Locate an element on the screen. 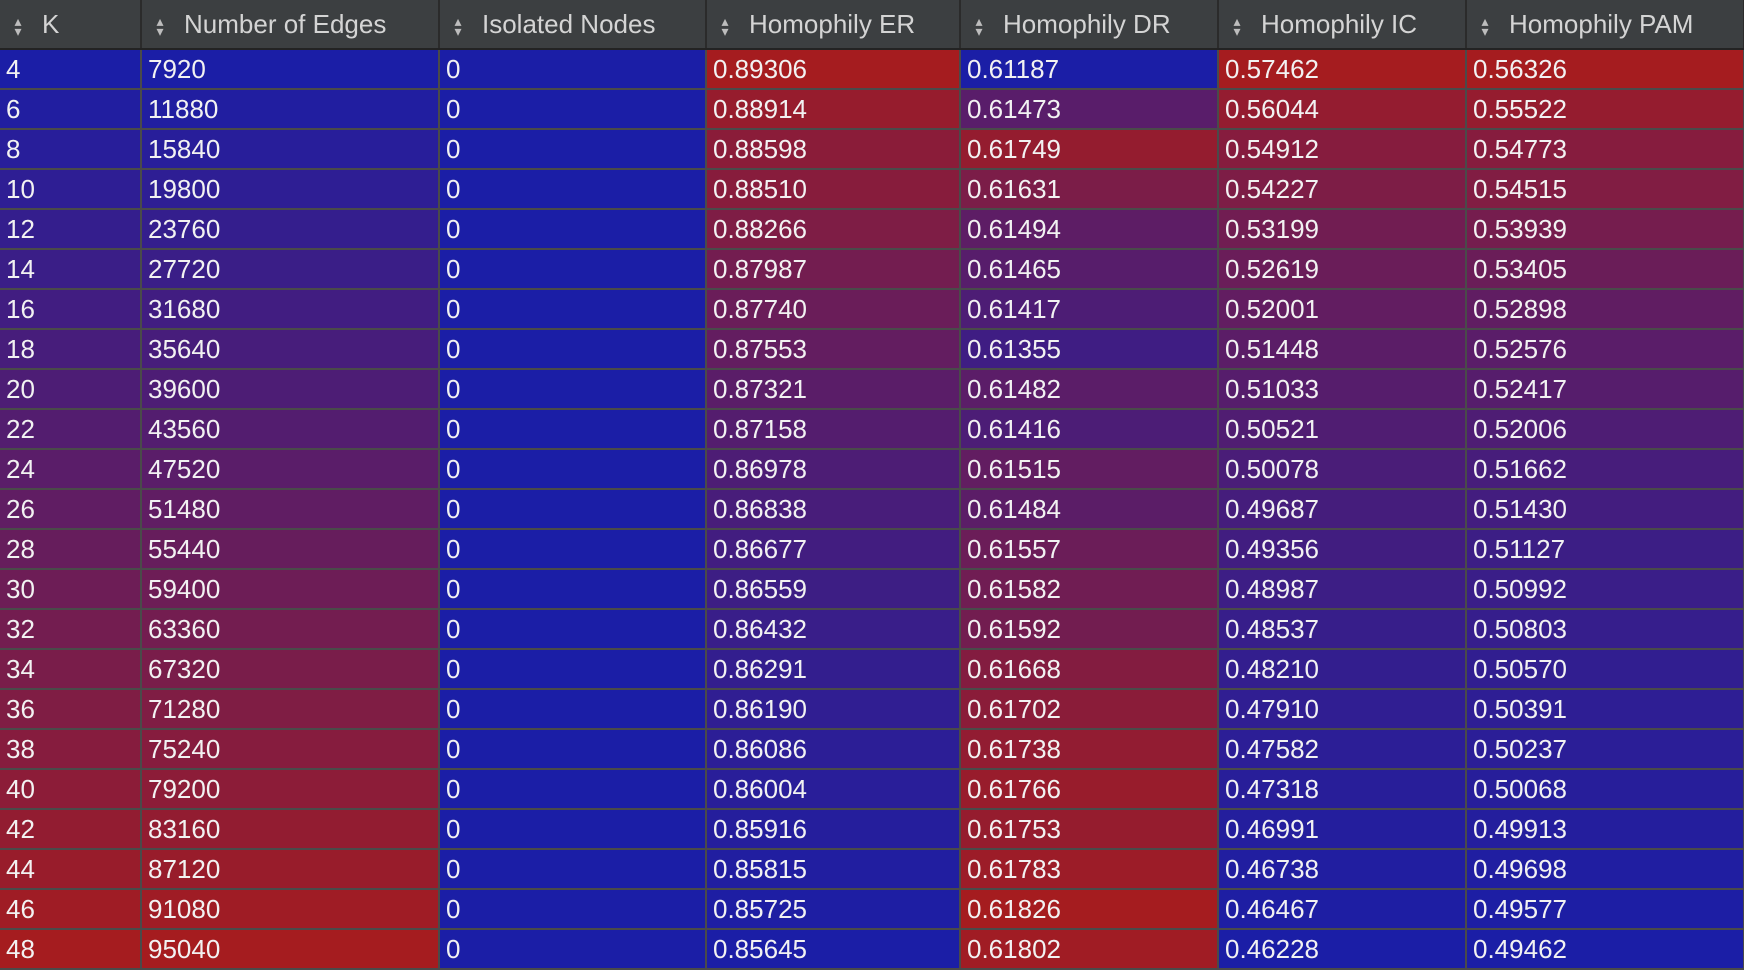 The image size is (1744, 970). table-row: 12 23760 0 0.88266 0.61494 0.53199 0.53939 is located at coordinates (872, 229).